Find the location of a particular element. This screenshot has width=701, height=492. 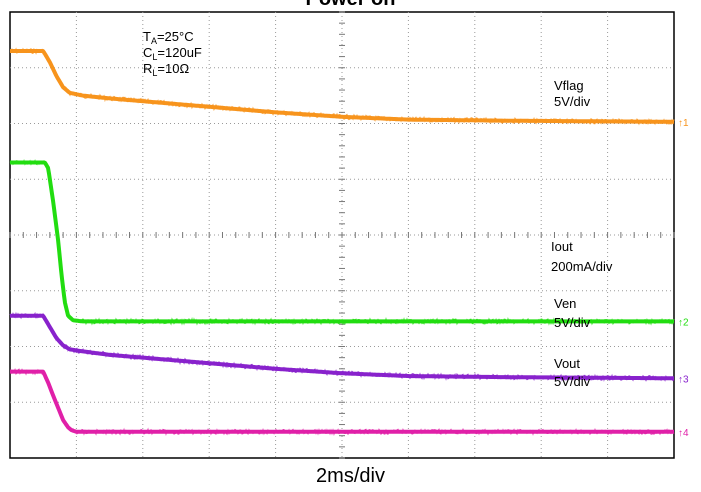

series-name-vflag: Vflag is located at coordinates (569, 85).